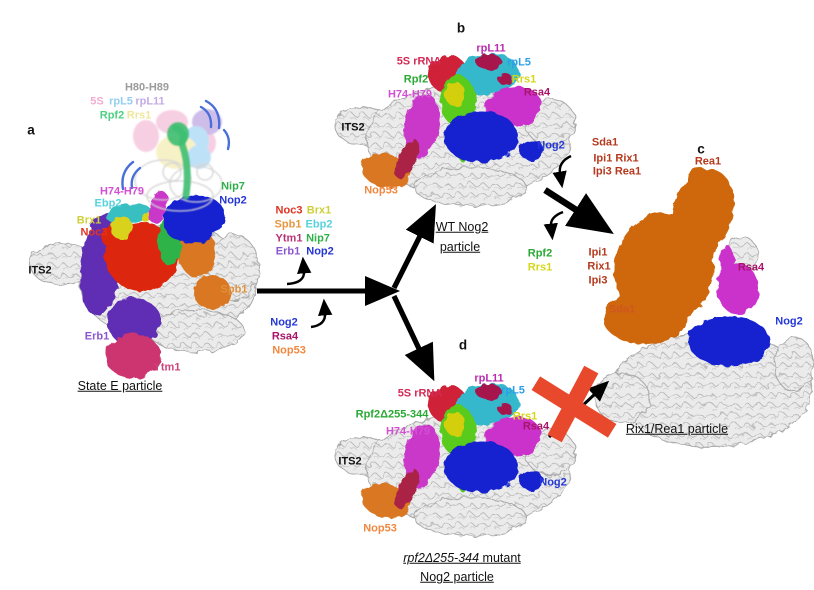  Describe the element at coordinates (413, 338) in the screenshot. I see `arrow-branch-down` at that location.